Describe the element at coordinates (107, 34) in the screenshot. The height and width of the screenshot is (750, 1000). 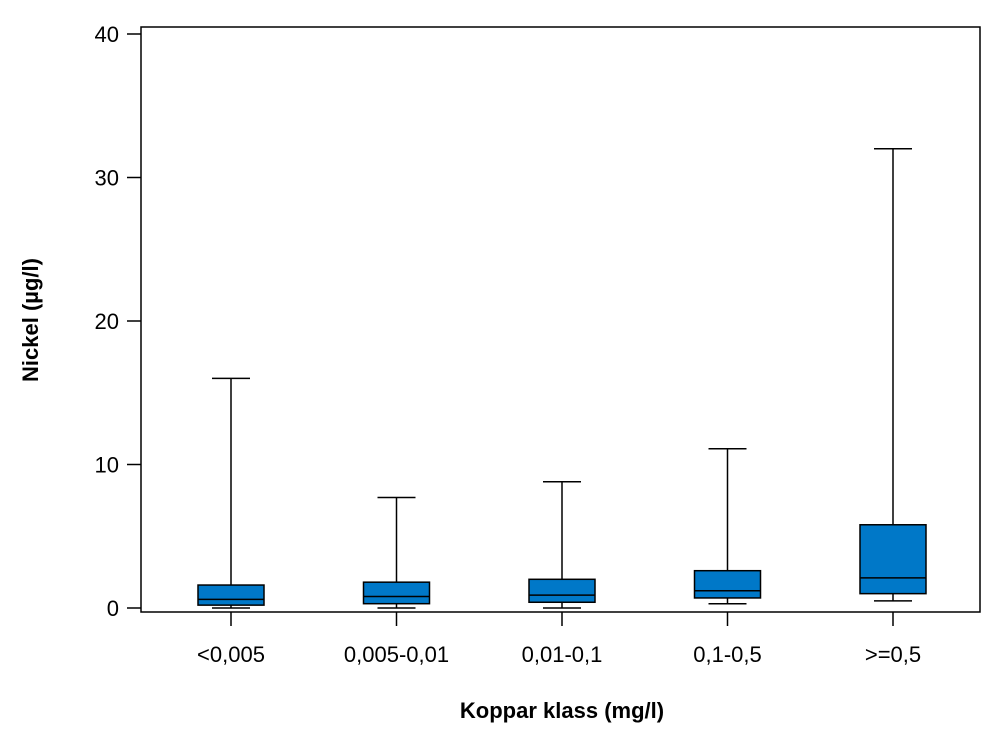
I see `y-tick-label: 40` at that location.